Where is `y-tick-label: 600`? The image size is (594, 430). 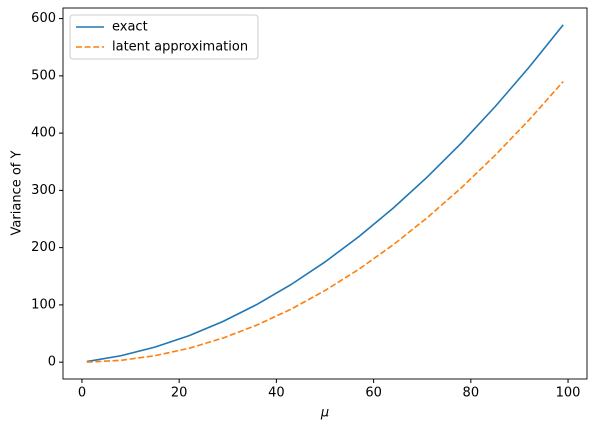 y-tick-label: 600 is located at coordinates (43, 18).